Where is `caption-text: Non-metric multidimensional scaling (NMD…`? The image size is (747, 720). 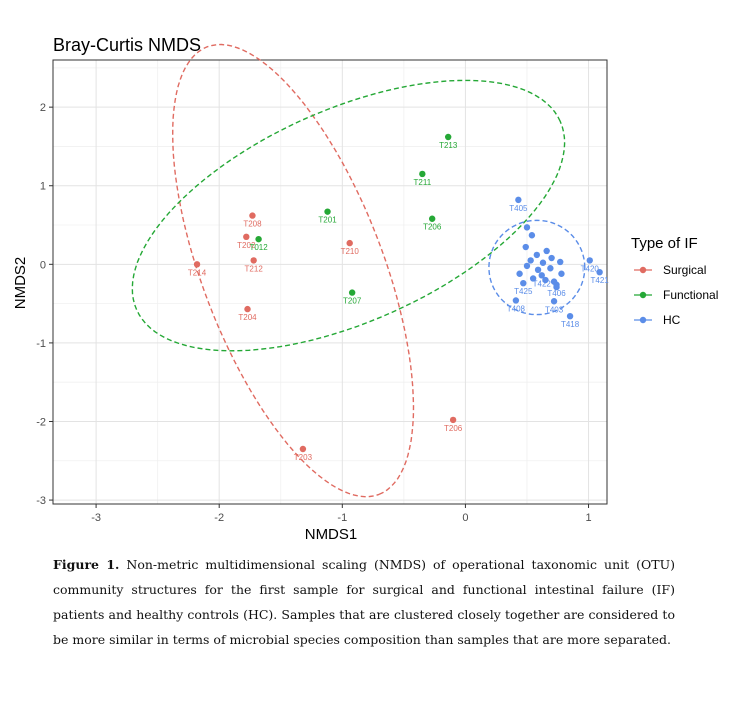 caption-text: Non-metric multidimensional scaling (NMD… is located at coordinates (364, 602).